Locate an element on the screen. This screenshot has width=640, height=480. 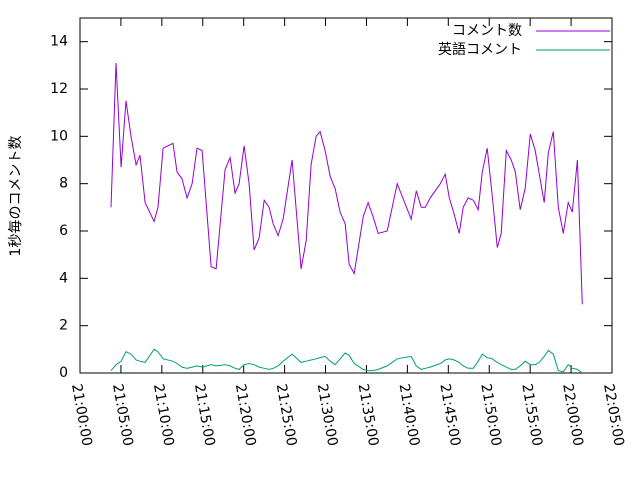
x-tick-label: 21:10:00 is located at coordinates (163, 415).